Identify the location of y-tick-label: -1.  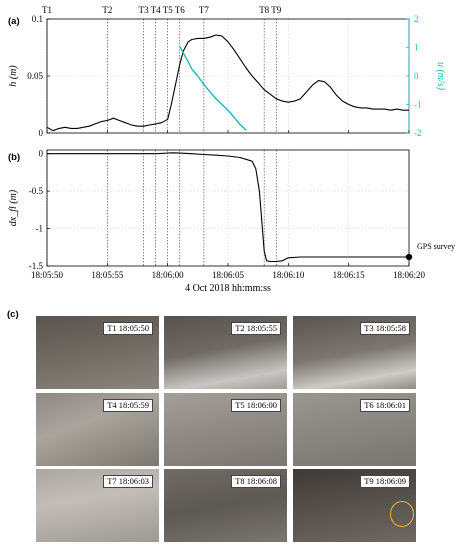
(40, 229).